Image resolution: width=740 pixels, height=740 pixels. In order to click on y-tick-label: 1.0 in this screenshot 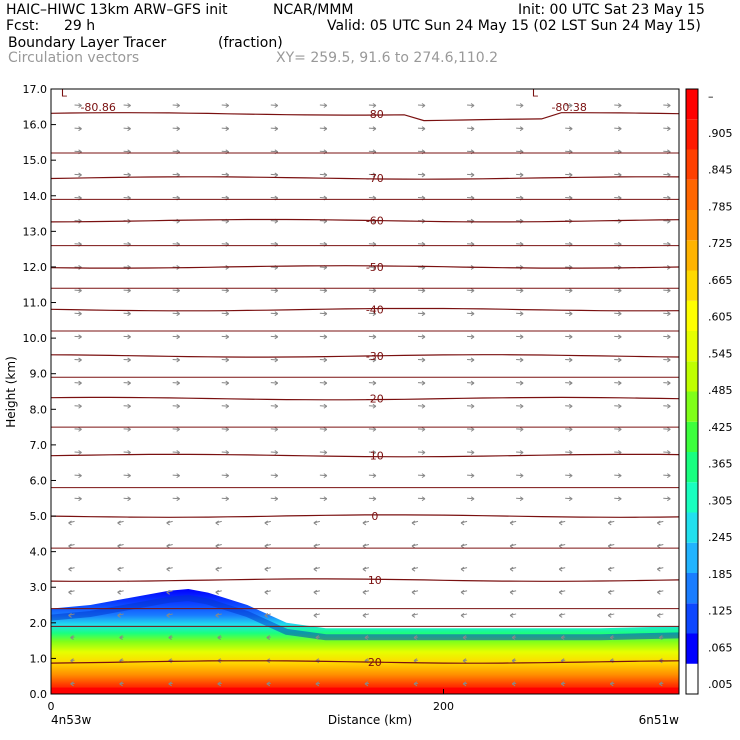, I will do `click(39, 658)`.